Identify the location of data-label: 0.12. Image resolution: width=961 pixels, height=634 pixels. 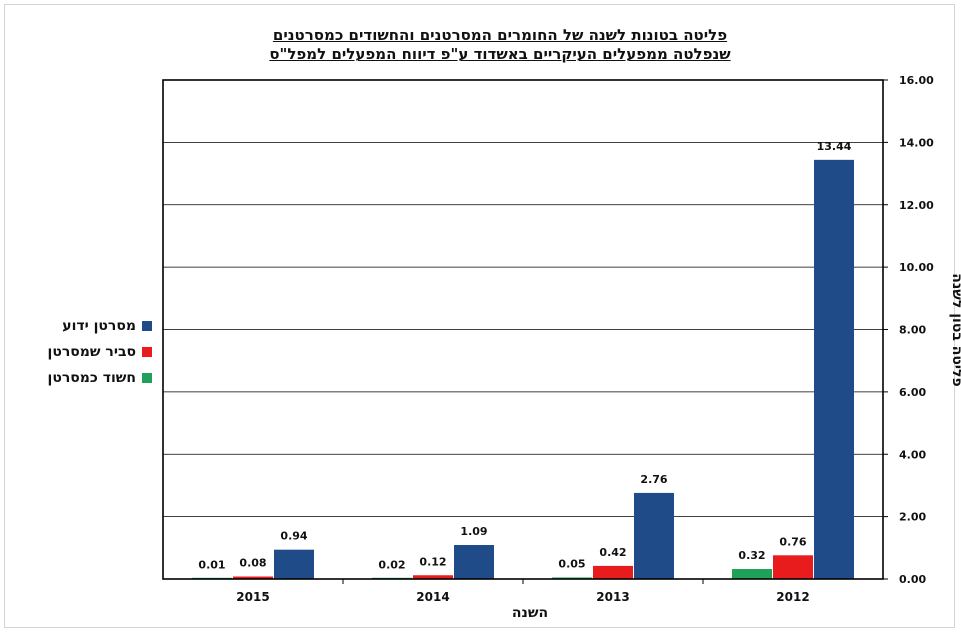
(432, 561).